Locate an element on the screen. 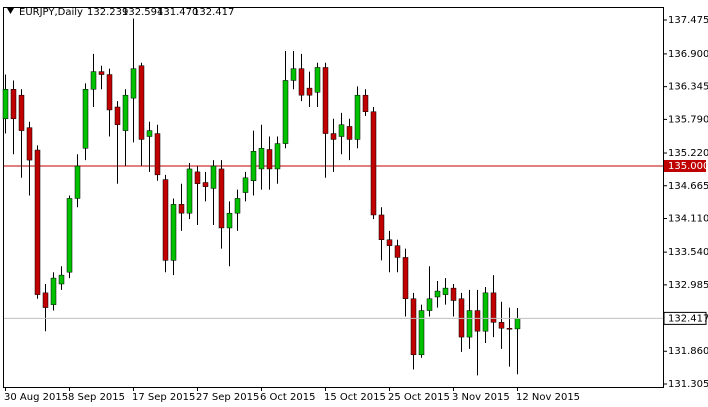 The height and width of the screenshot is (407, 708). x-tick-label: 8 Sep 2015 is located at coordinates (96, 397).